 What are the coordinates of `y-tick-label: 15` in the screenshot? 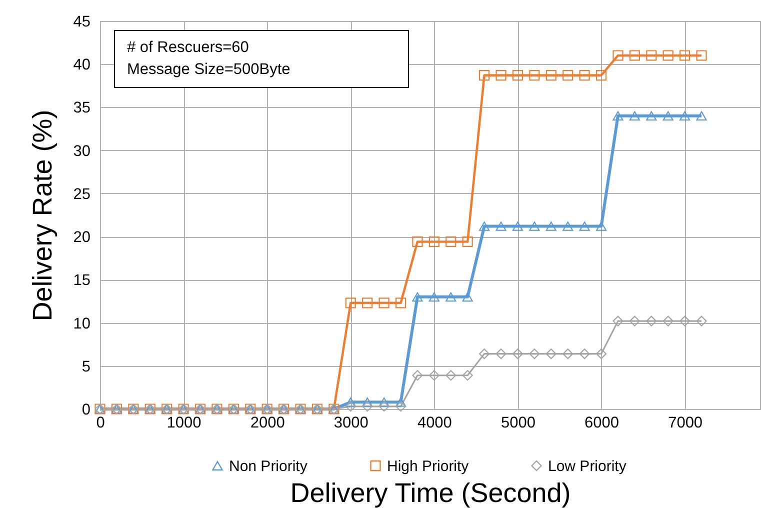 It's located at (81, 281).